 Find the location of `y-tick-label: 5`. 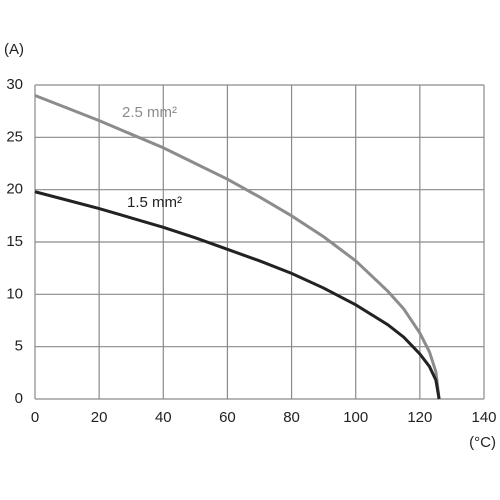

y-tick-label: 5 is located at coordinates (19, 346).